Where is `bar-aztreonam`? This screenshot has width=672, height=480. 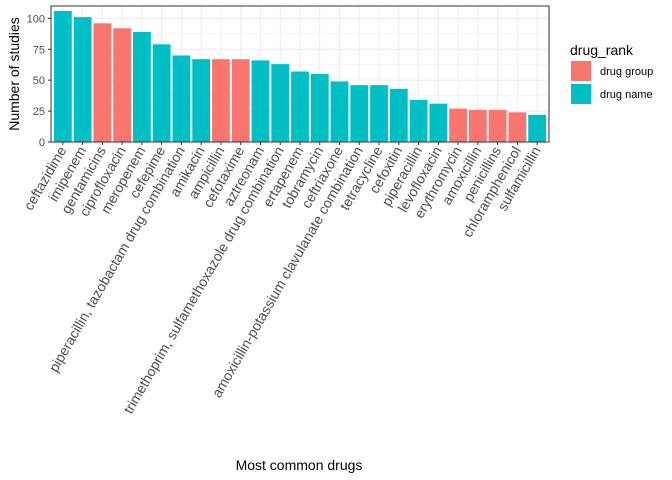
bar-aztreonam is located at coordinates (260, 101).